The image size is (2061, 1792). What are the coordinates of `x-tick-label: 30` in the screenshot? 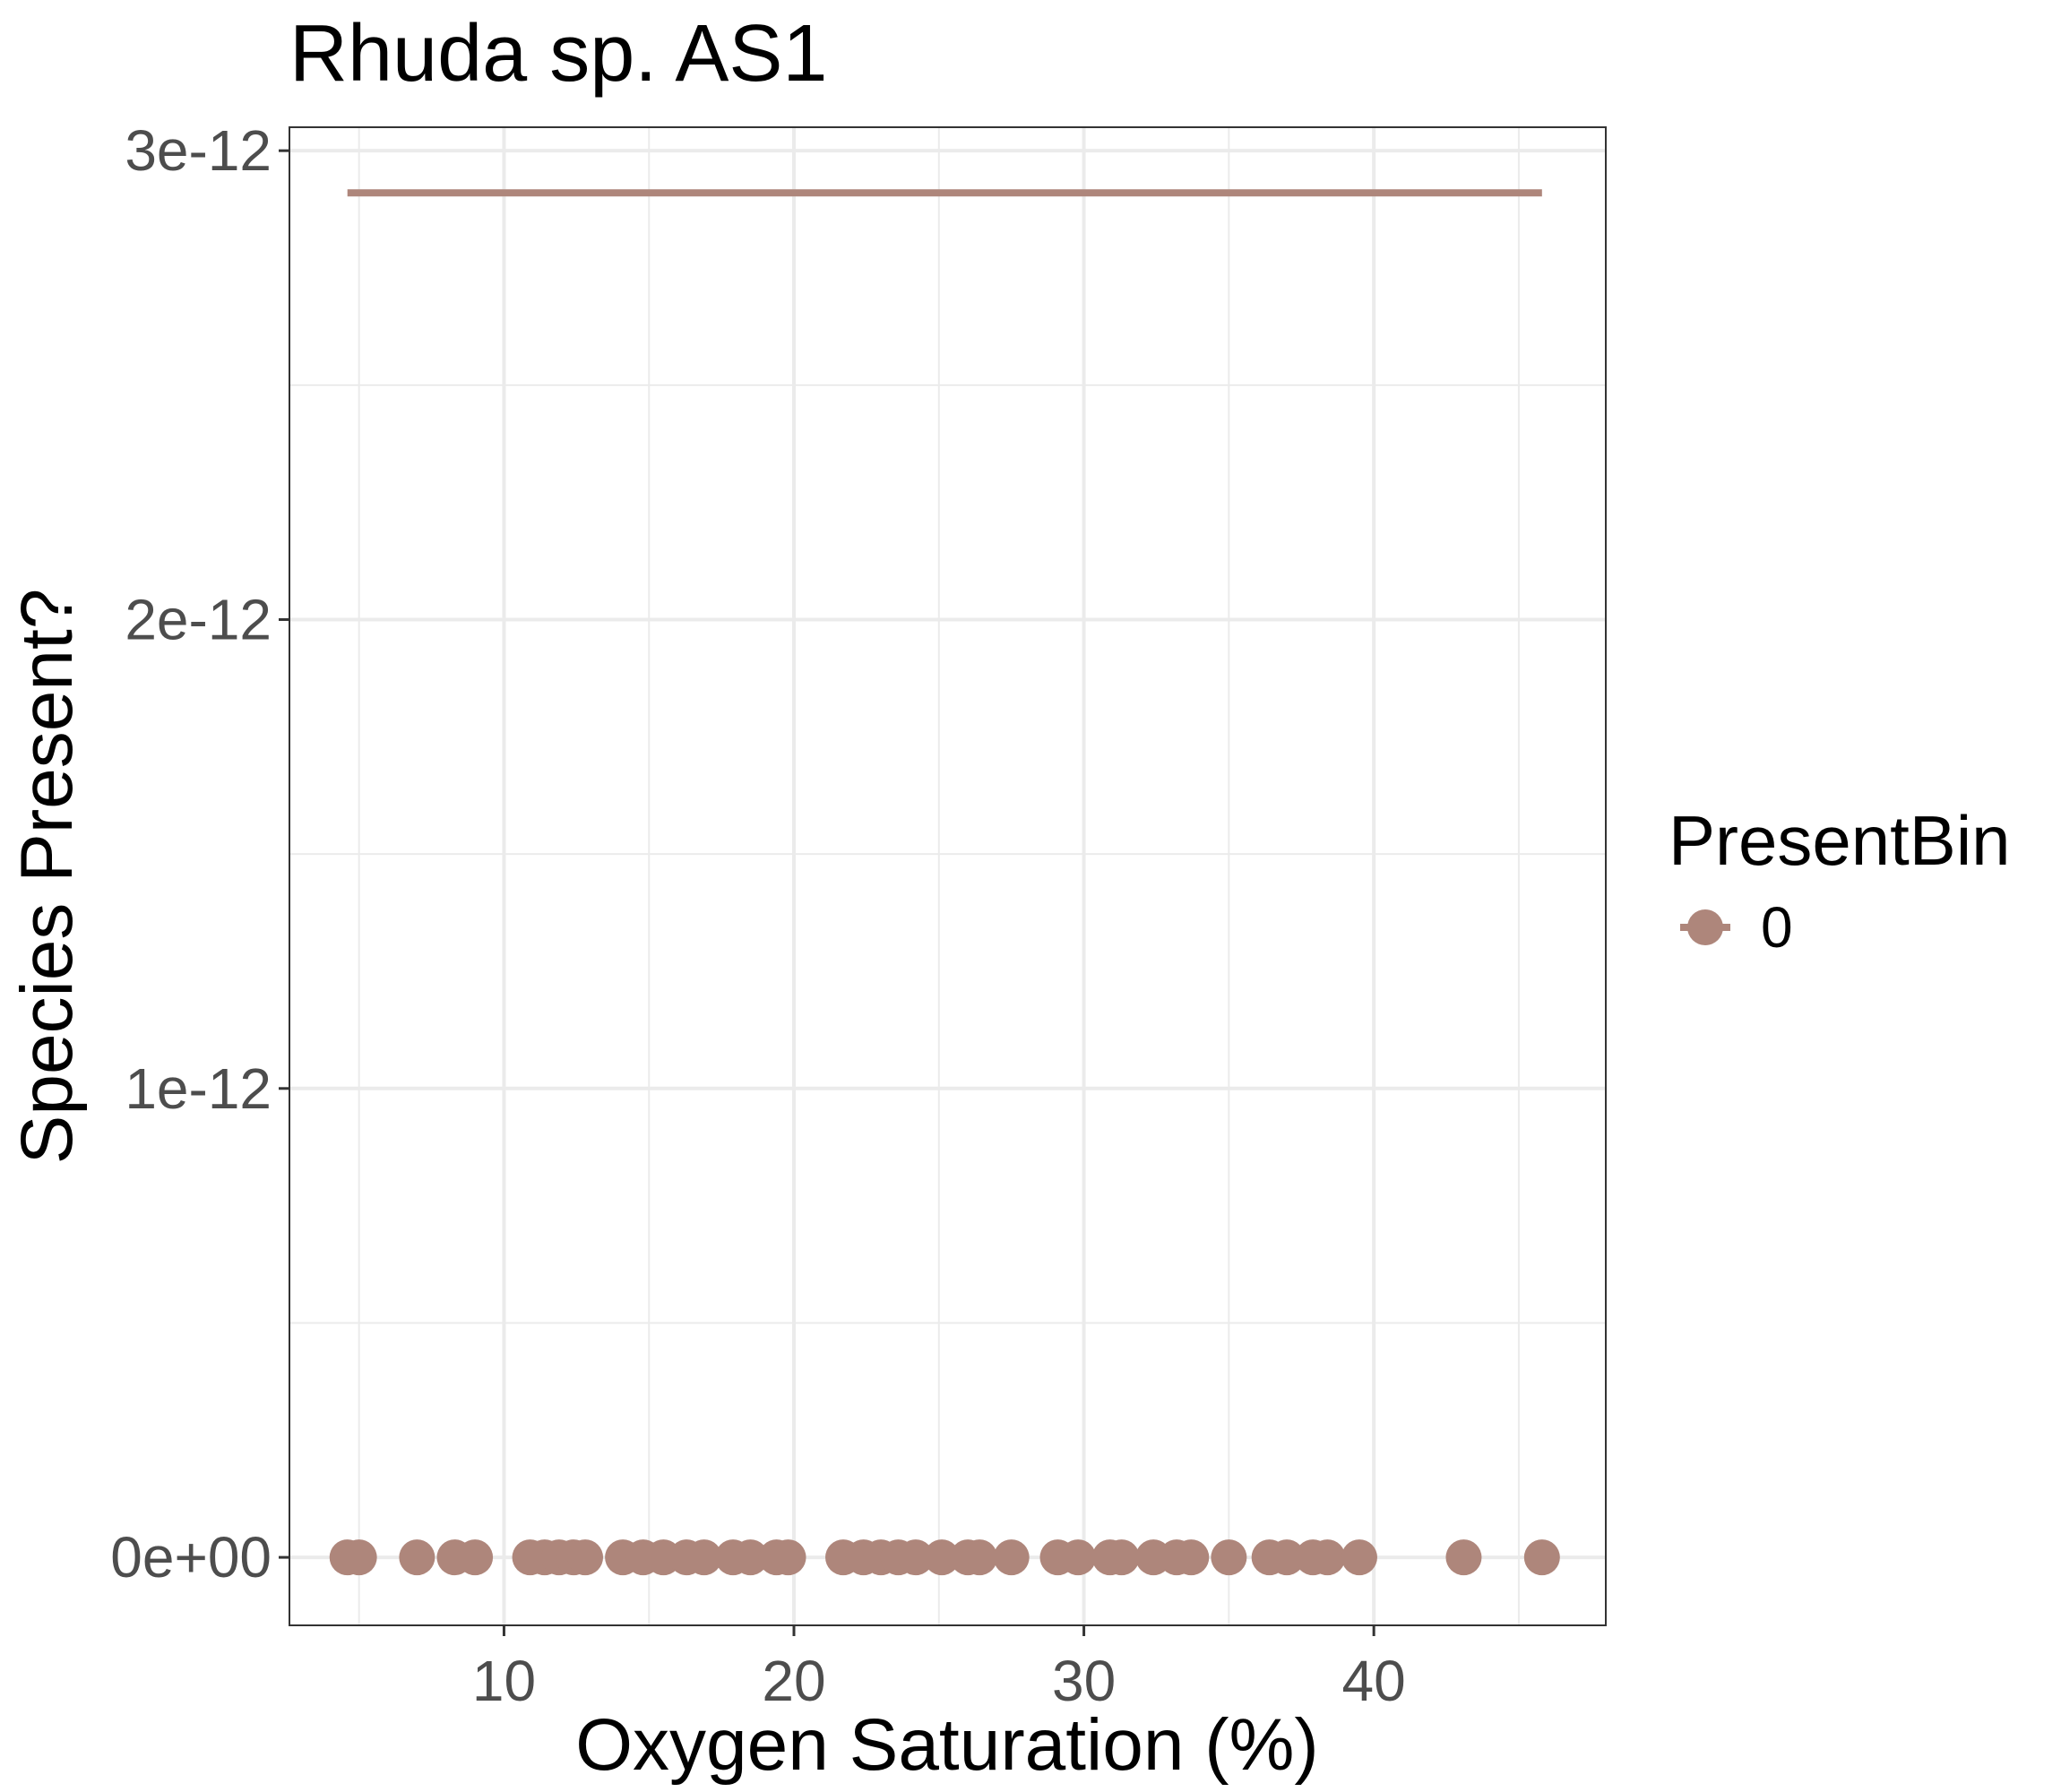 It's located at (1084, 1681).